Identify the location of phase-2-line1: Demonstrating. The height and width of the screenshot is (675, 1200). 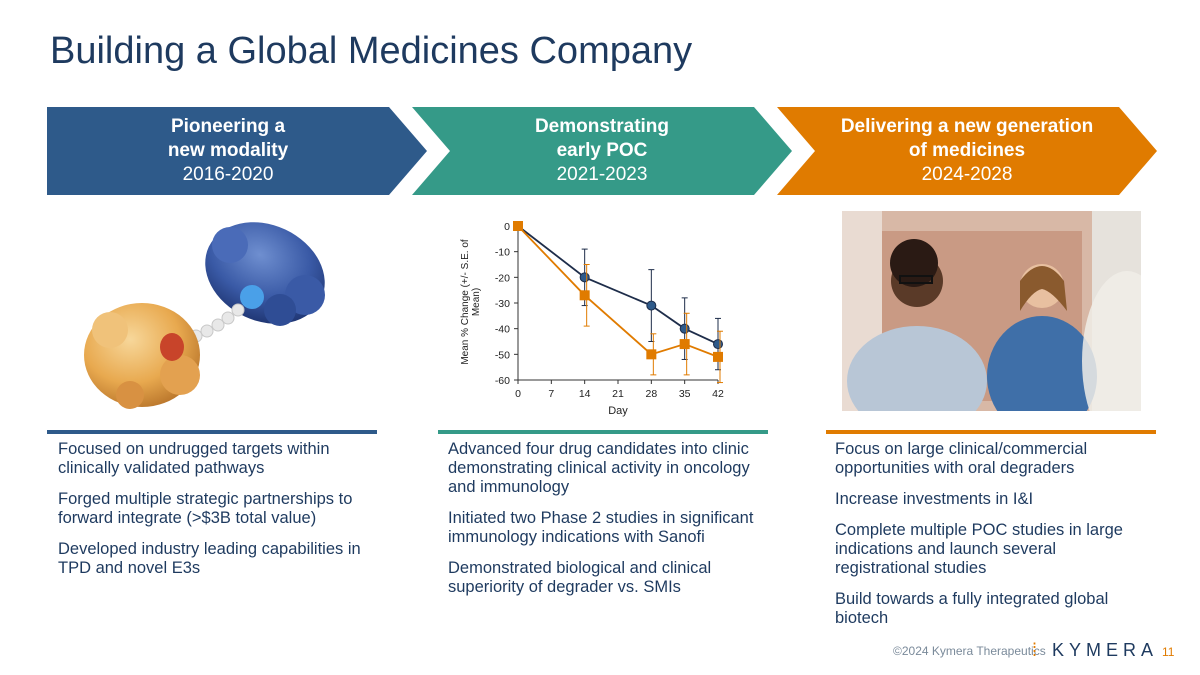
(602, 126).